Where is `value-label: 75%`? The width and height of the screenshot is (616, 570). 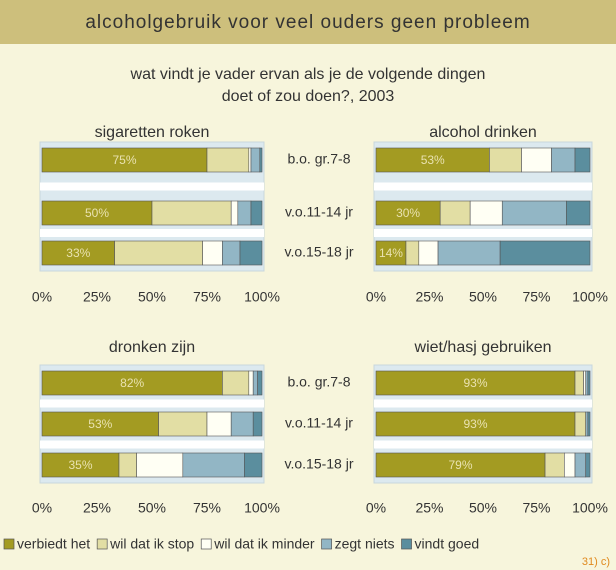 value-label: 75% is located at coordinates (124, 160).